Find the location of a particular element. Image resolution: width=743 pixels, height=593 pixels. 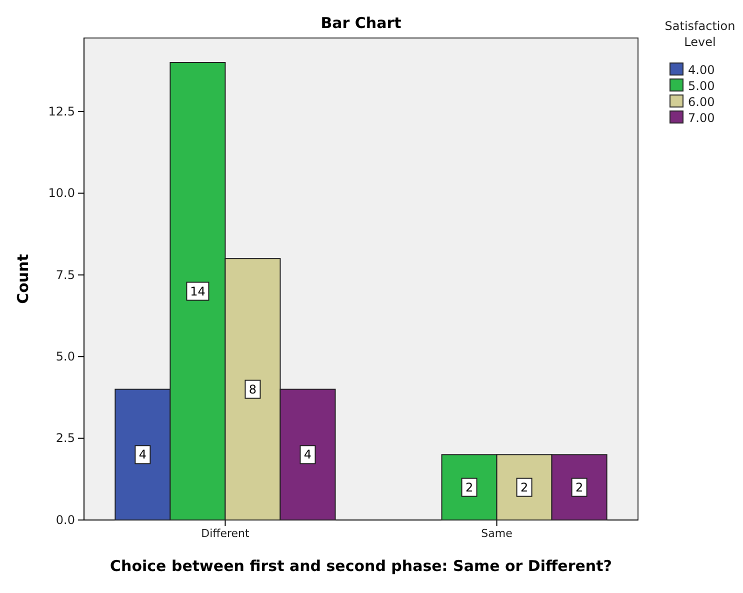

y-tick-label: 10.0 is located at coordinates (61, 193).